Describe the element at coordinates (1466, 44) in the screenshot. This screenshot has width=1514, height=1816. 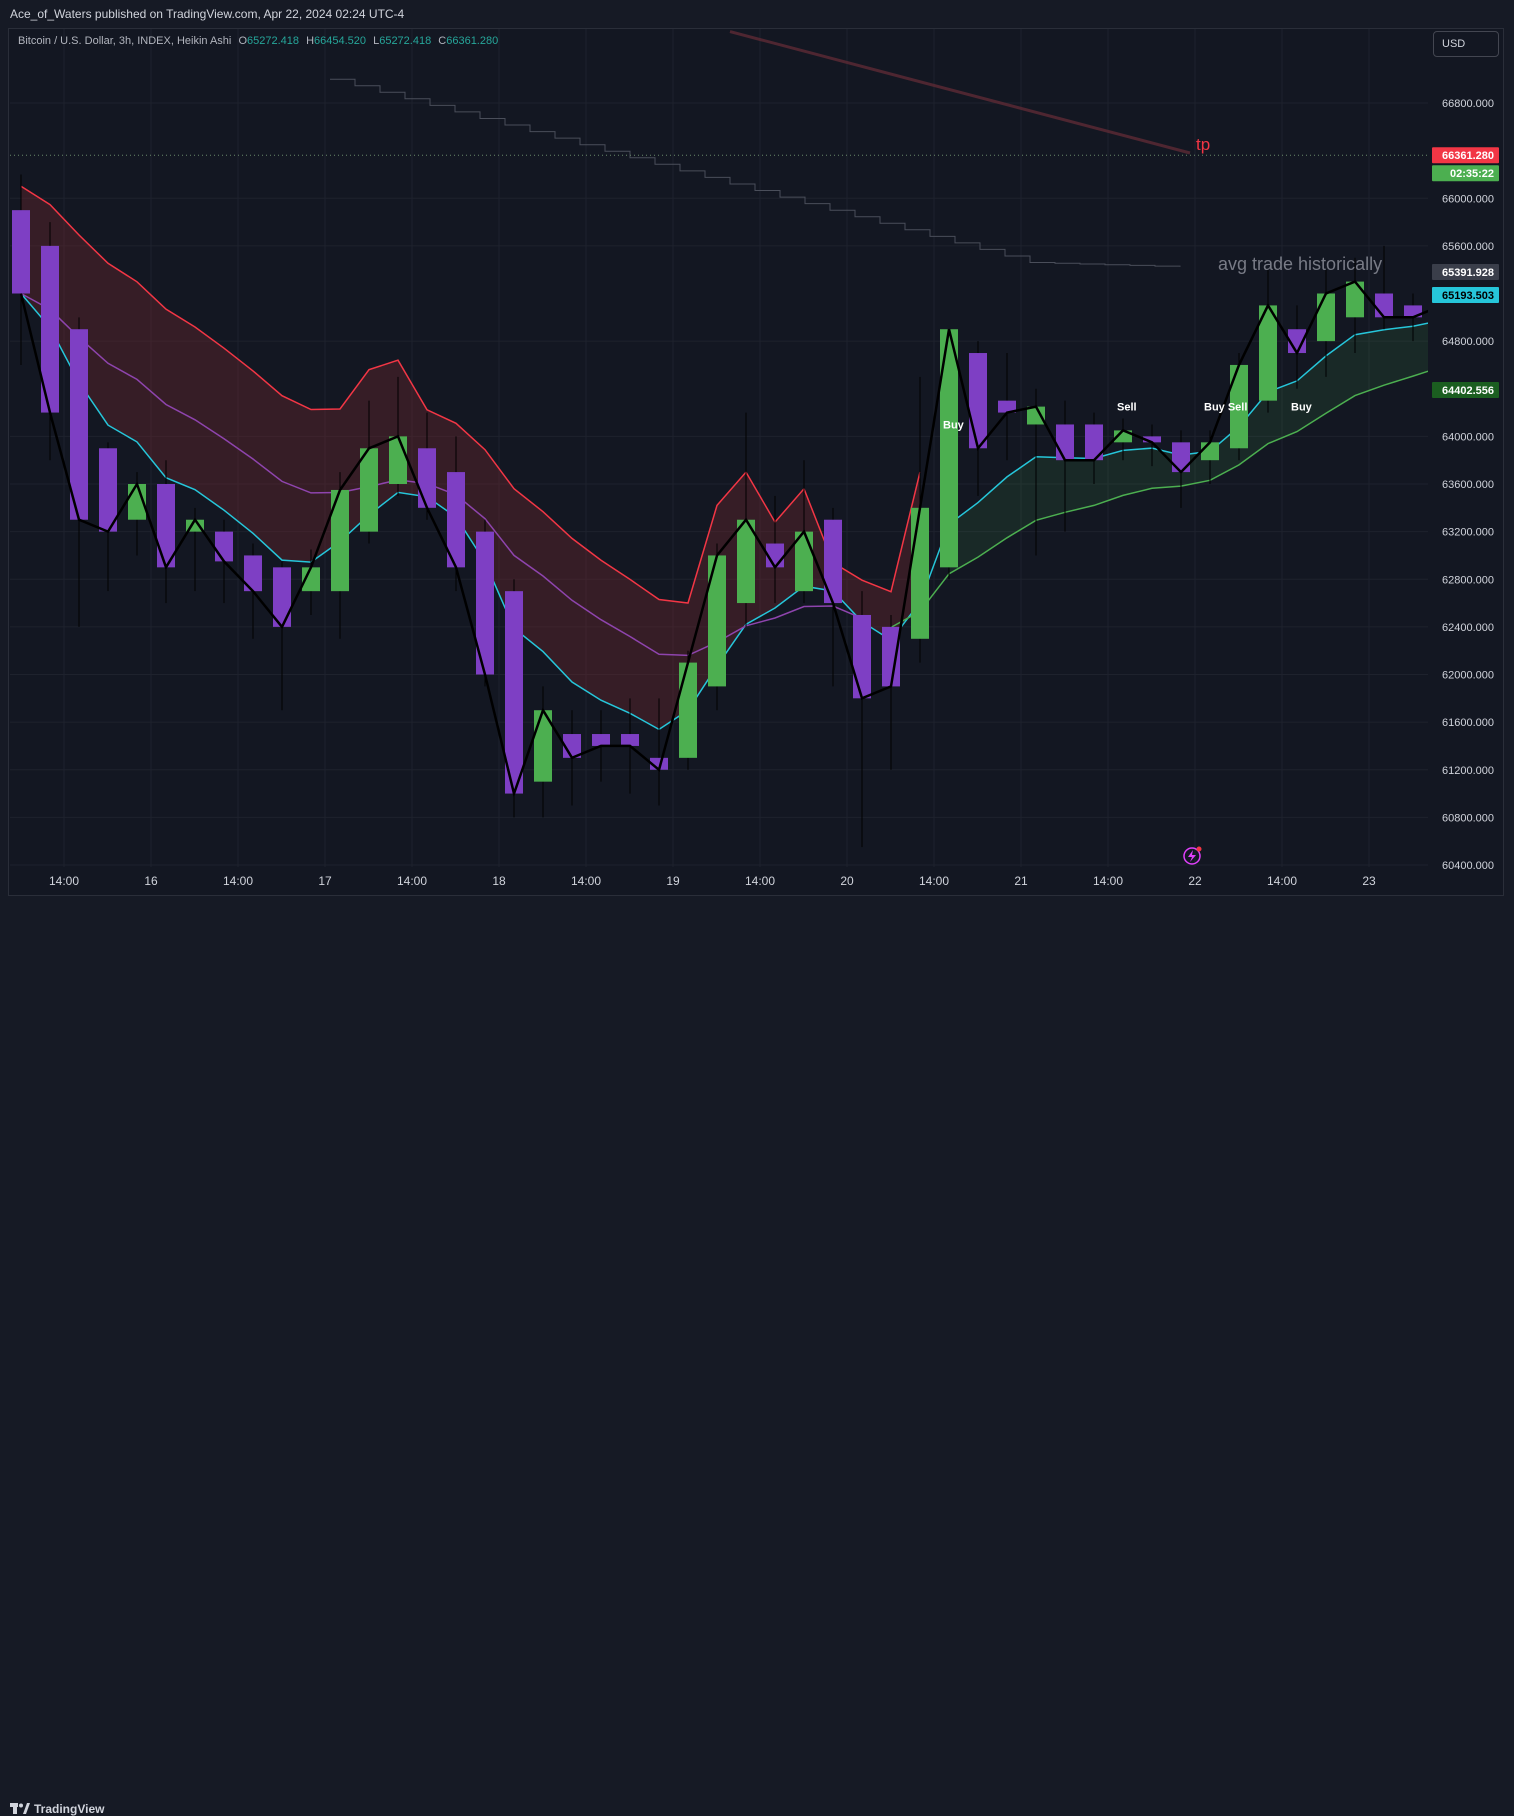
I see `currency-button: USD` at that location.